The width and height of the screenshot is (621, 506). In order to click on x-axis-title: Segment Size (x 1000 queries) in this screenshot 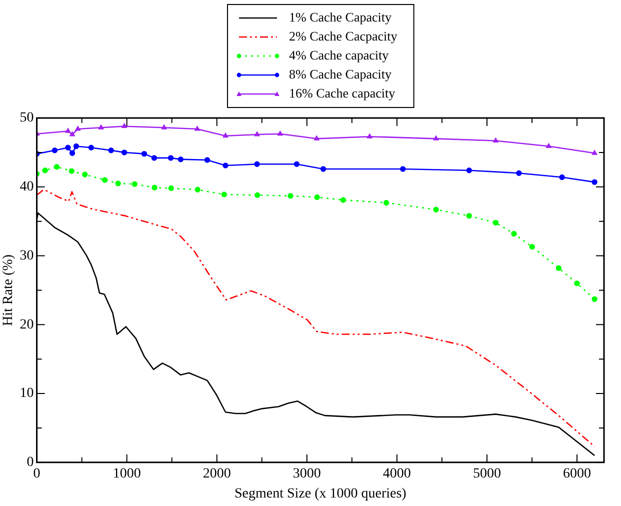, I will do `click(320, 494)`.